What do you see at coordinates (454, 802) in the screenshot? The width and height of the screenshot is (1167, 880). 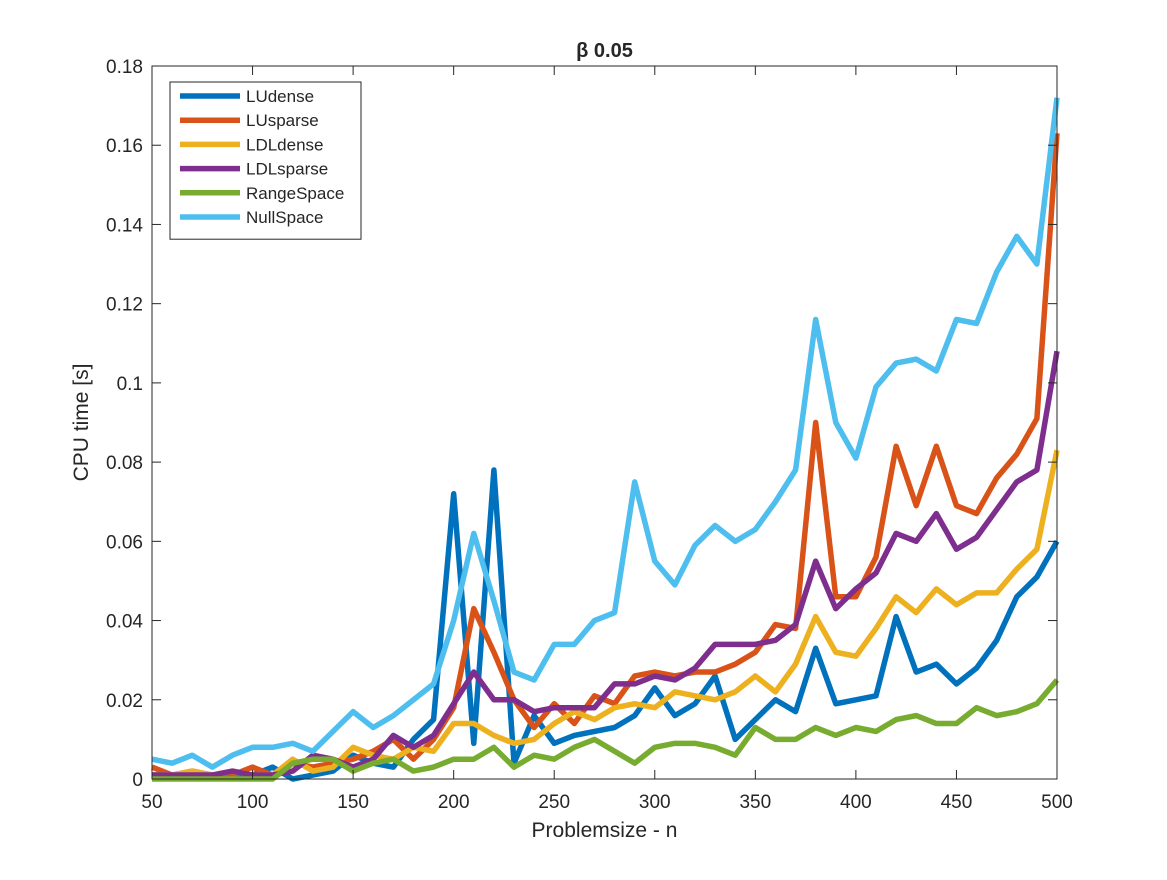 I see `x-tick-label: 200` at bounding box center [454, 802].